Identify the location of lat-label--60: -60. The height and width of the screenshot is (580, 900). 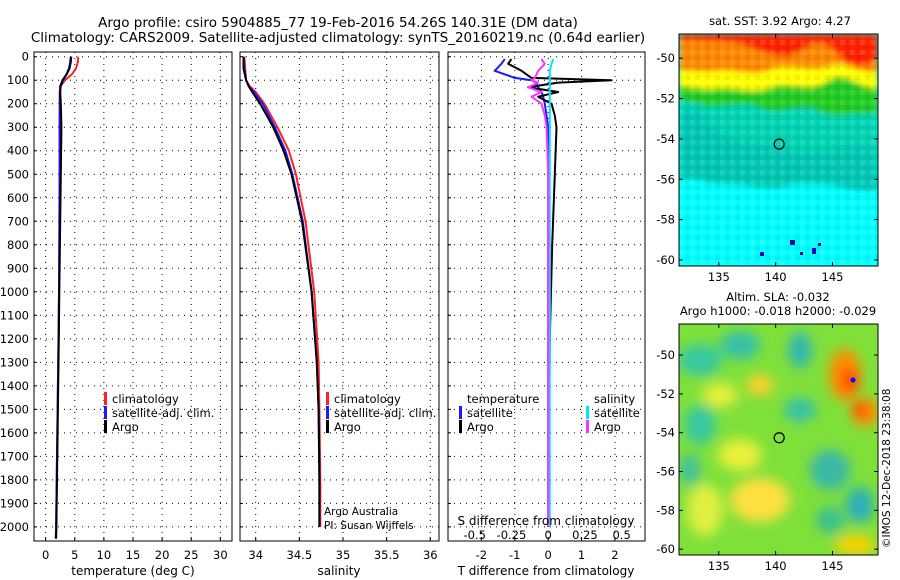
(665, 549).